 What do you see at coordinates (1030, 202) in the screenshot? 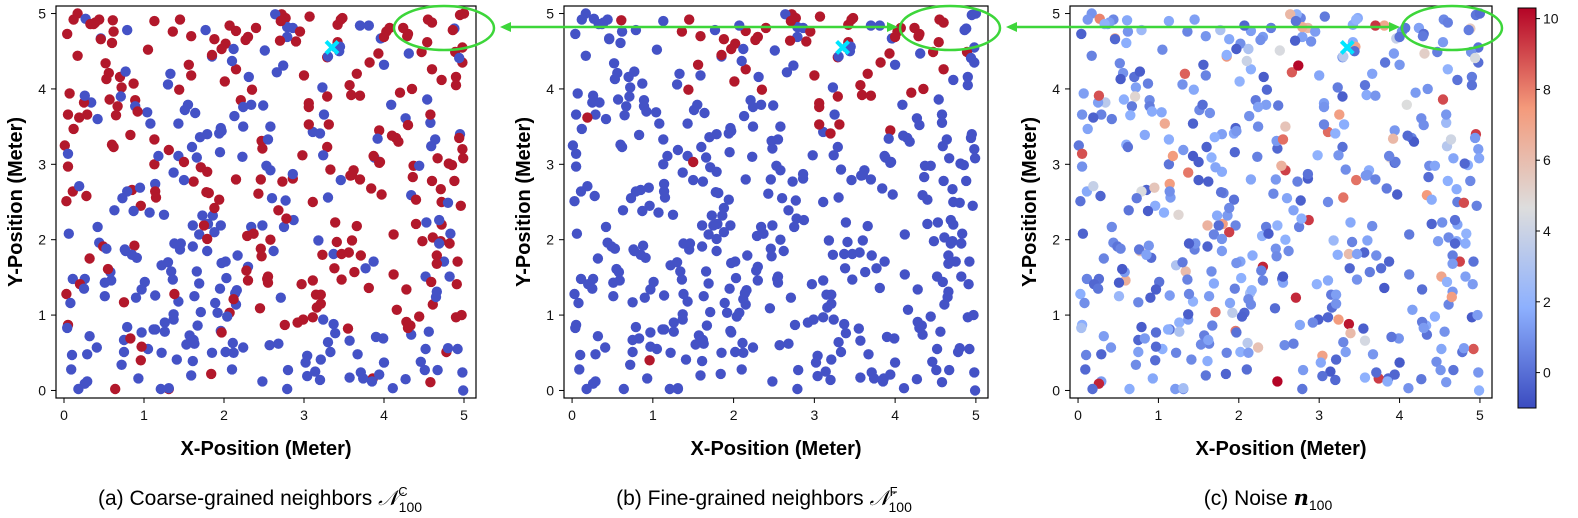
I see `y-axis-label: Y-Position (Meter)` at bounding box center [1030, 202].